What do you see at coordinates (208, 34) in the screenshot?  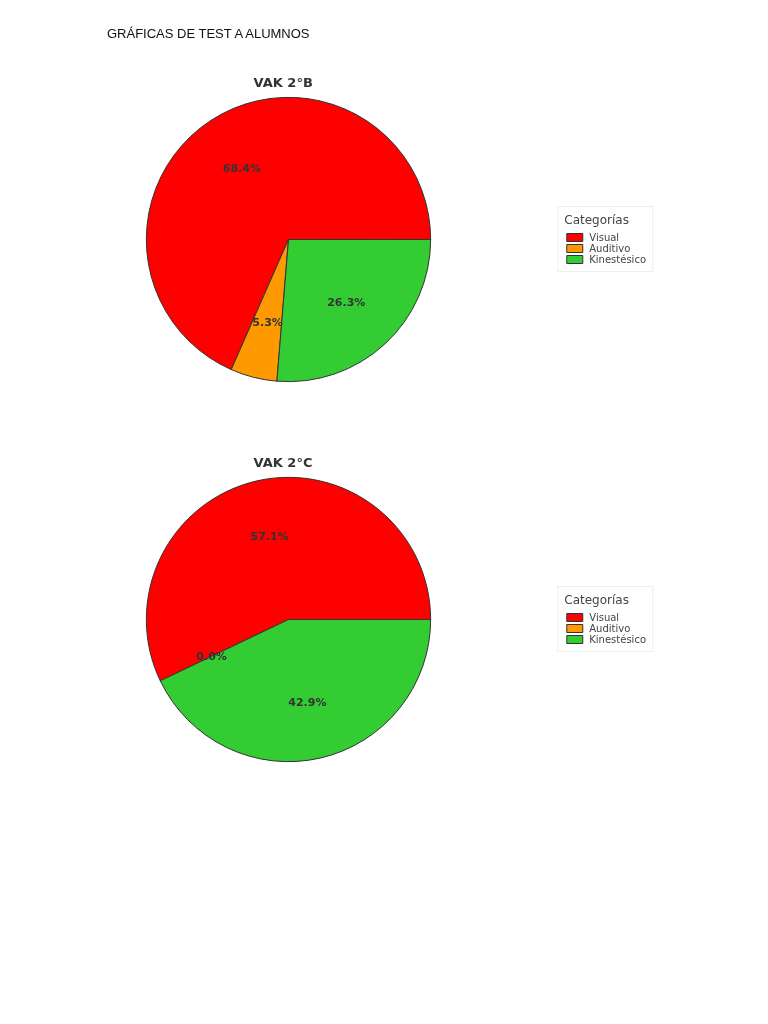 I see `text: GRÁFICAS DE TEST A ALUMNOS` at bounding box center [208, 34].